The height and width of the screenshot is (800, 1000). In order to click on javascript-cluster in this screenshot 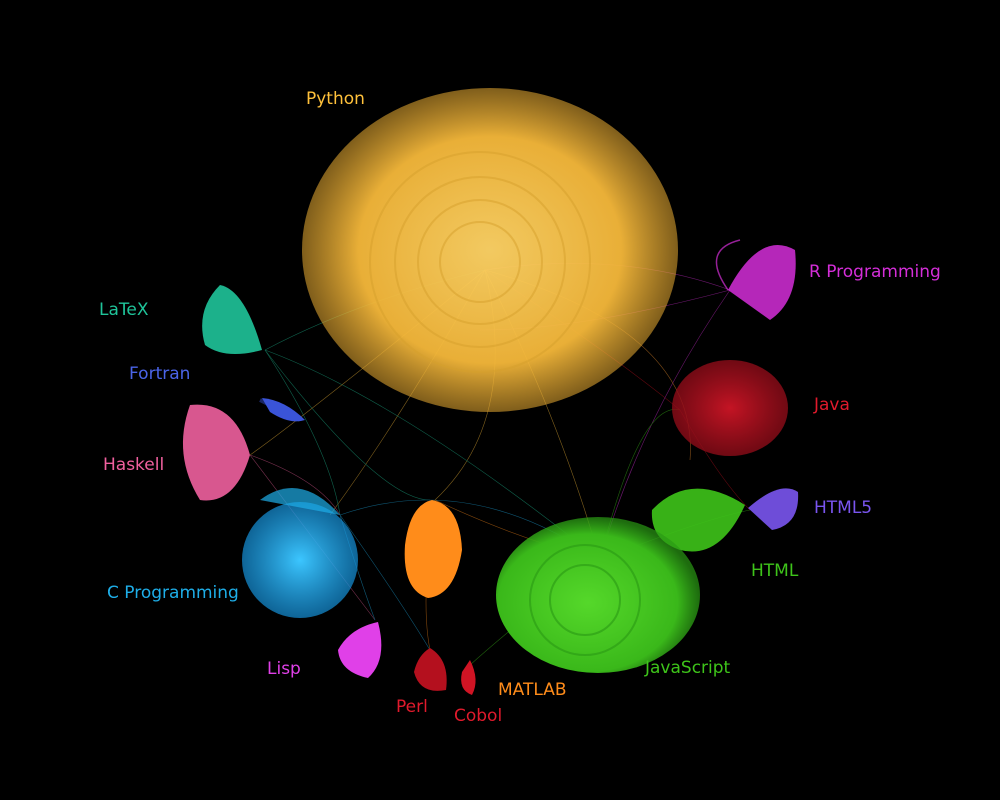, I will do `click(598, 595)`.